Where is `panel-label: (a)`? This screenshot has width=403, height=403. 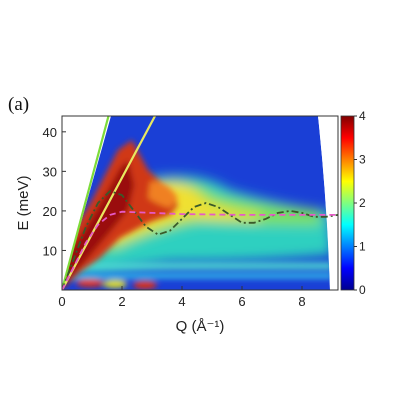
panel-label: (a) is located at coordinates (18, 104).